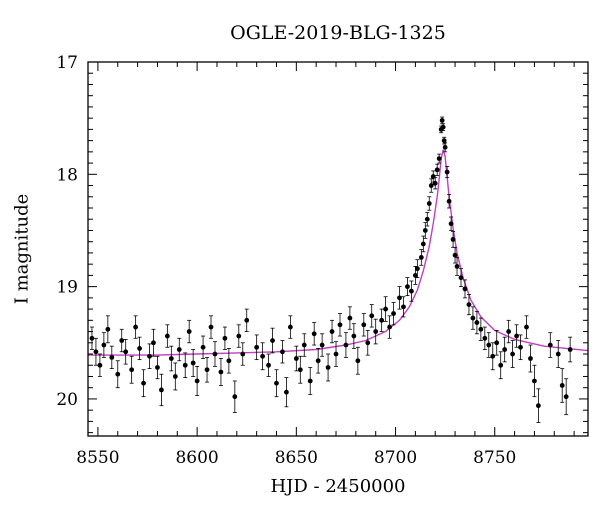 The image size is (600, 512). I want to click on y-tick-label: 20, so click(67, 400).